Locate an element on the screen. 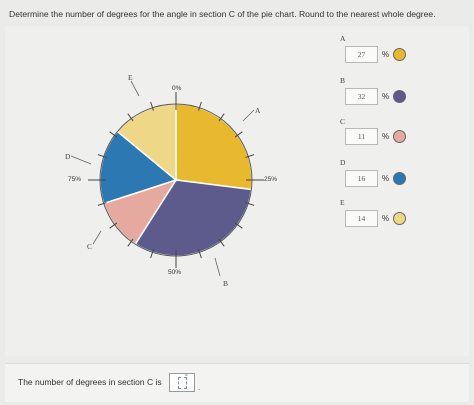  legend-unit-c: % is located at coordinates (386, 136).